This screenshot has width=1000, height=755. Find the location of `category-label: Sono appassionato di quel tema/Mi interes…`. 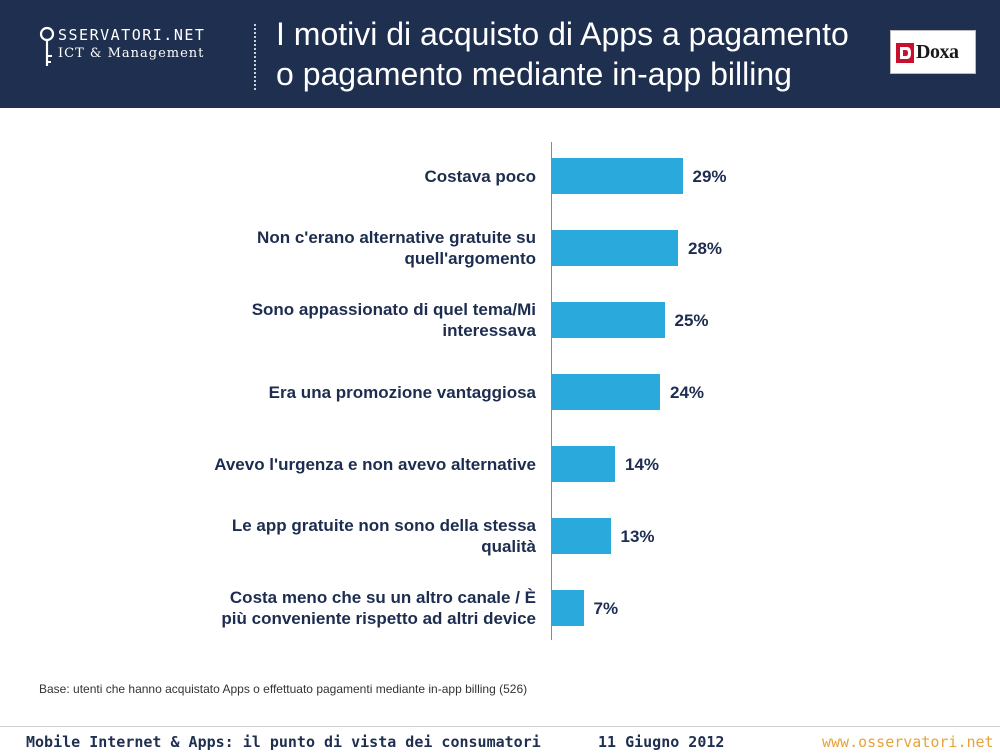

category-label: Sono appassionato di quel tema/Mi interes… is located at coordinates (338, 320).